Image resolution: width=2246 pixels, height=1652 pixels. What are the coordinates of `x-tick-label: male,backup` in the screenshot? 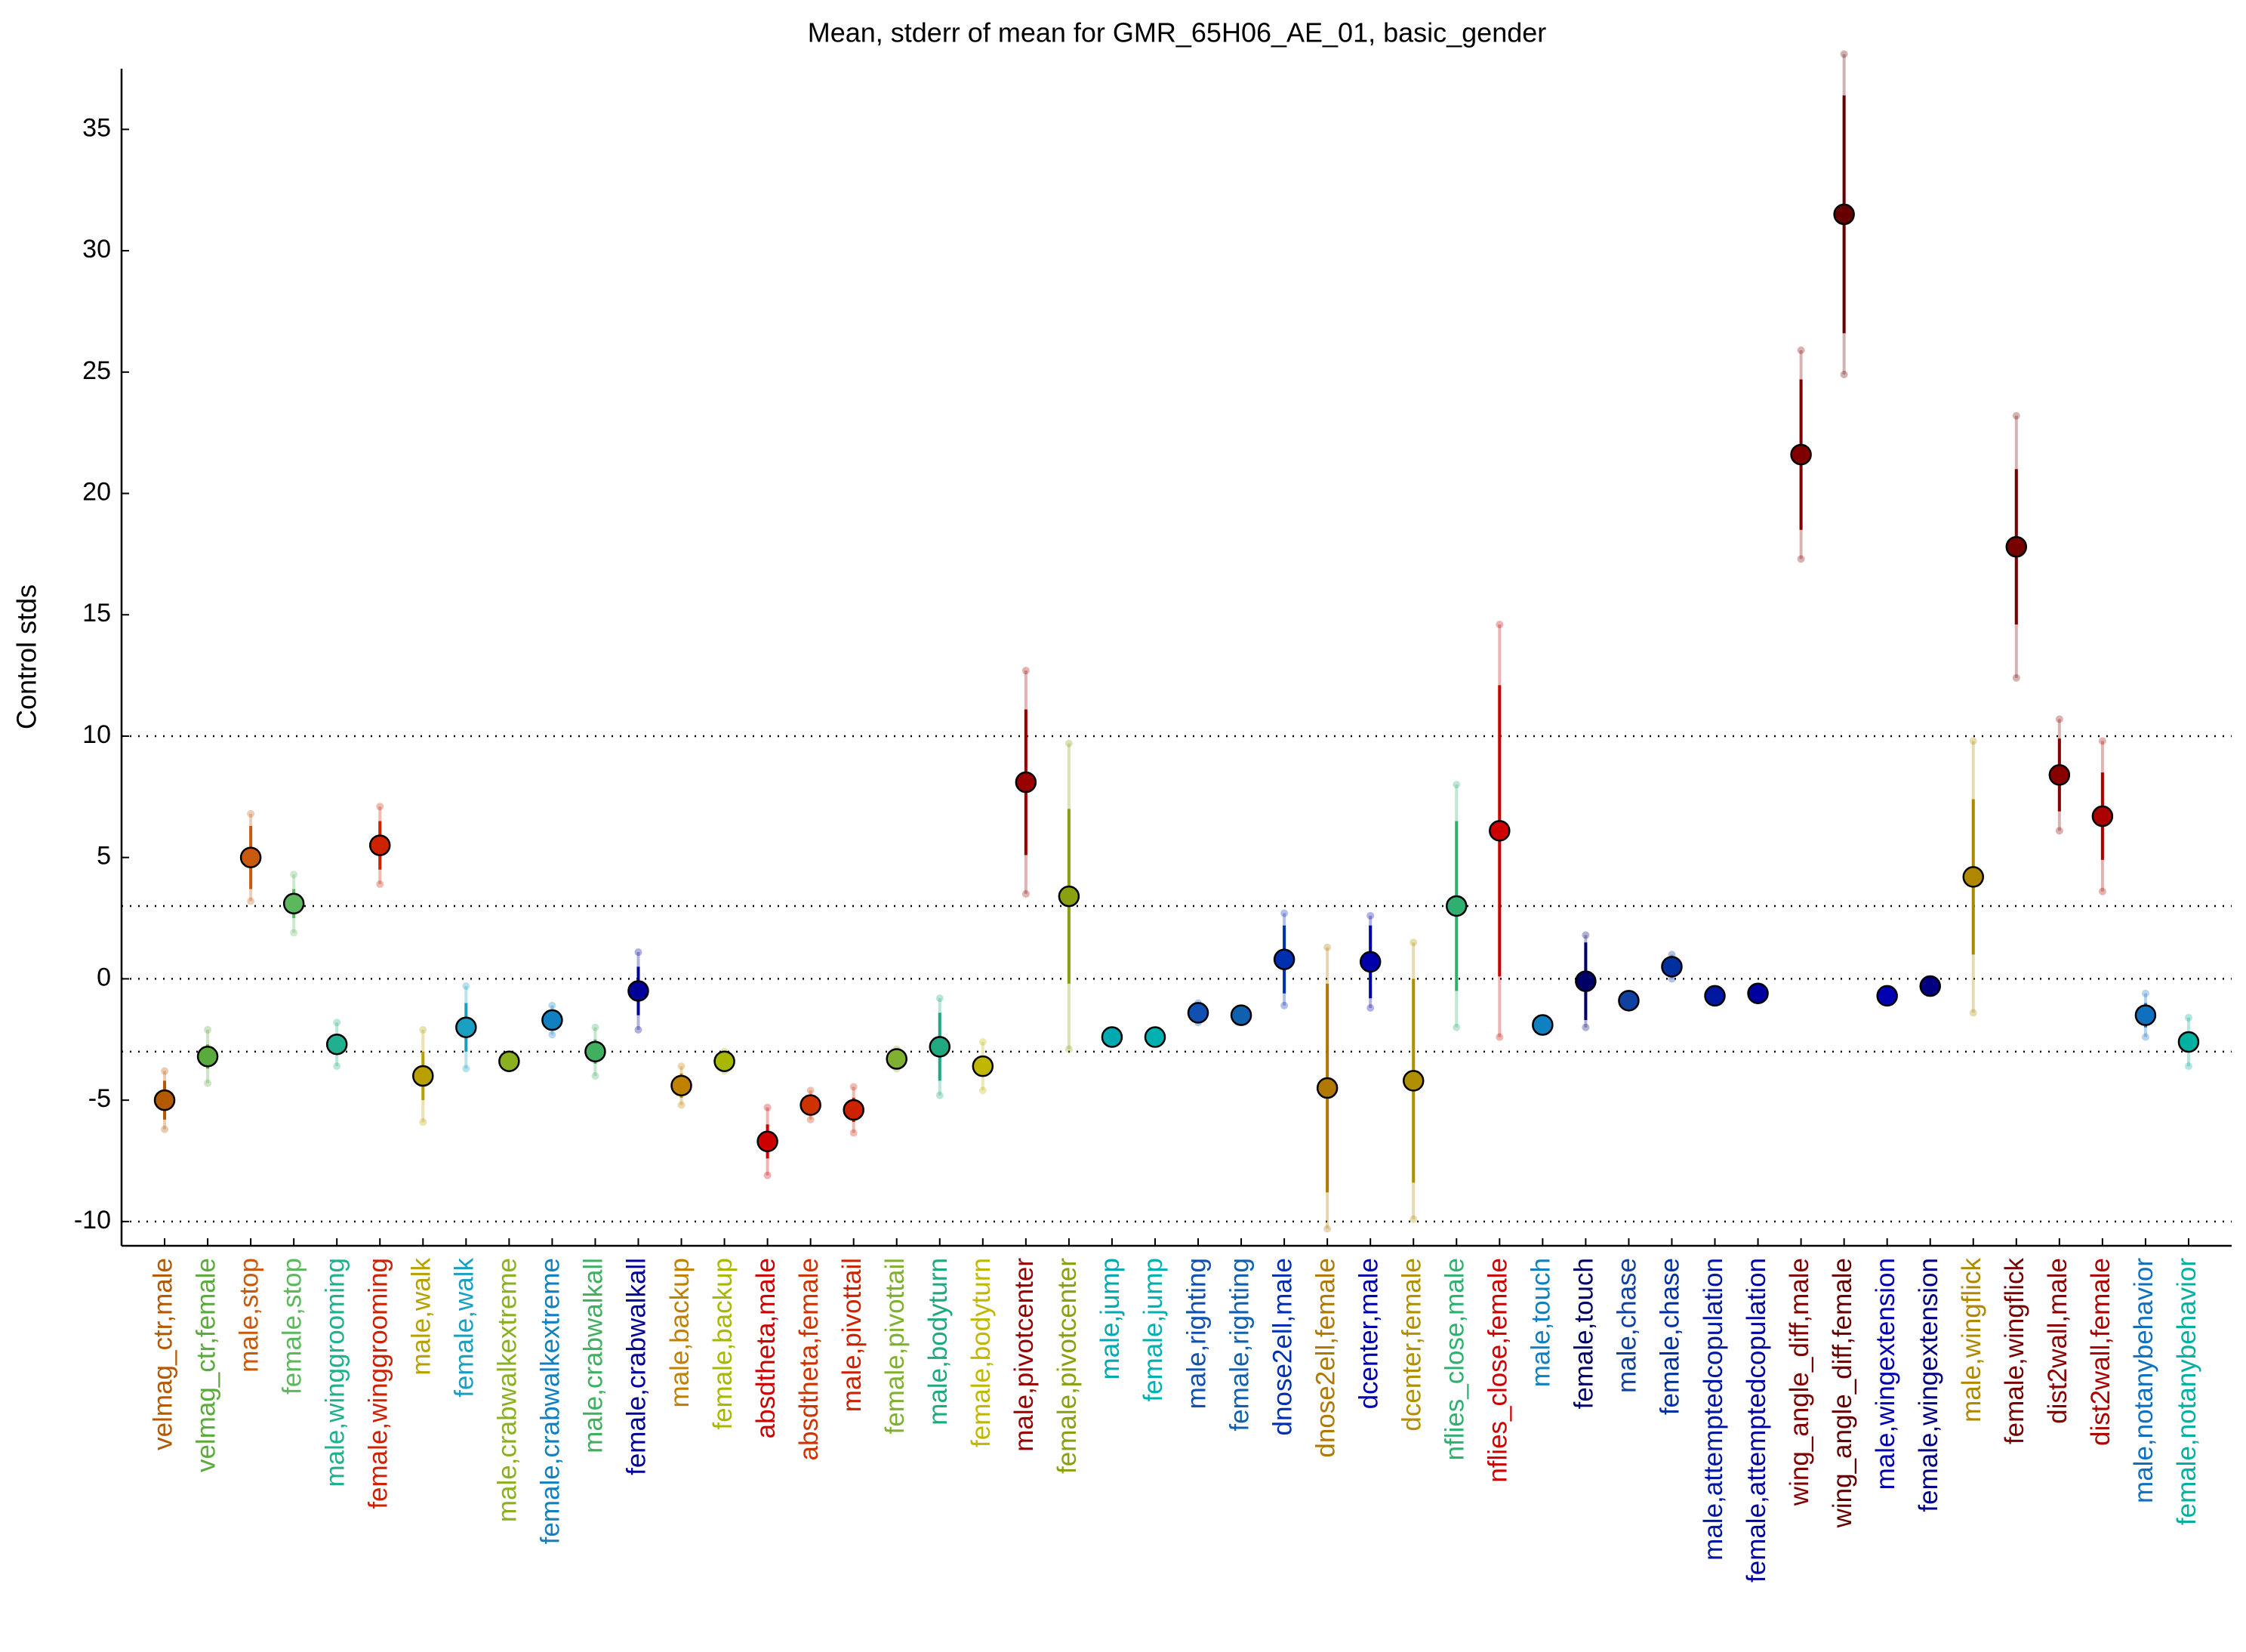 It's located at (680, 1332).